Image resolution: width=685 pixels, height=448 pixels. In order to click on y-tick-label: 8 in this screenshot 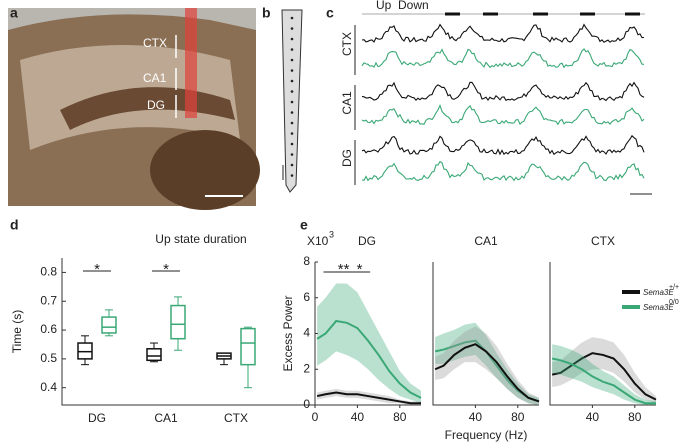, I will do `click(306, 261)`.